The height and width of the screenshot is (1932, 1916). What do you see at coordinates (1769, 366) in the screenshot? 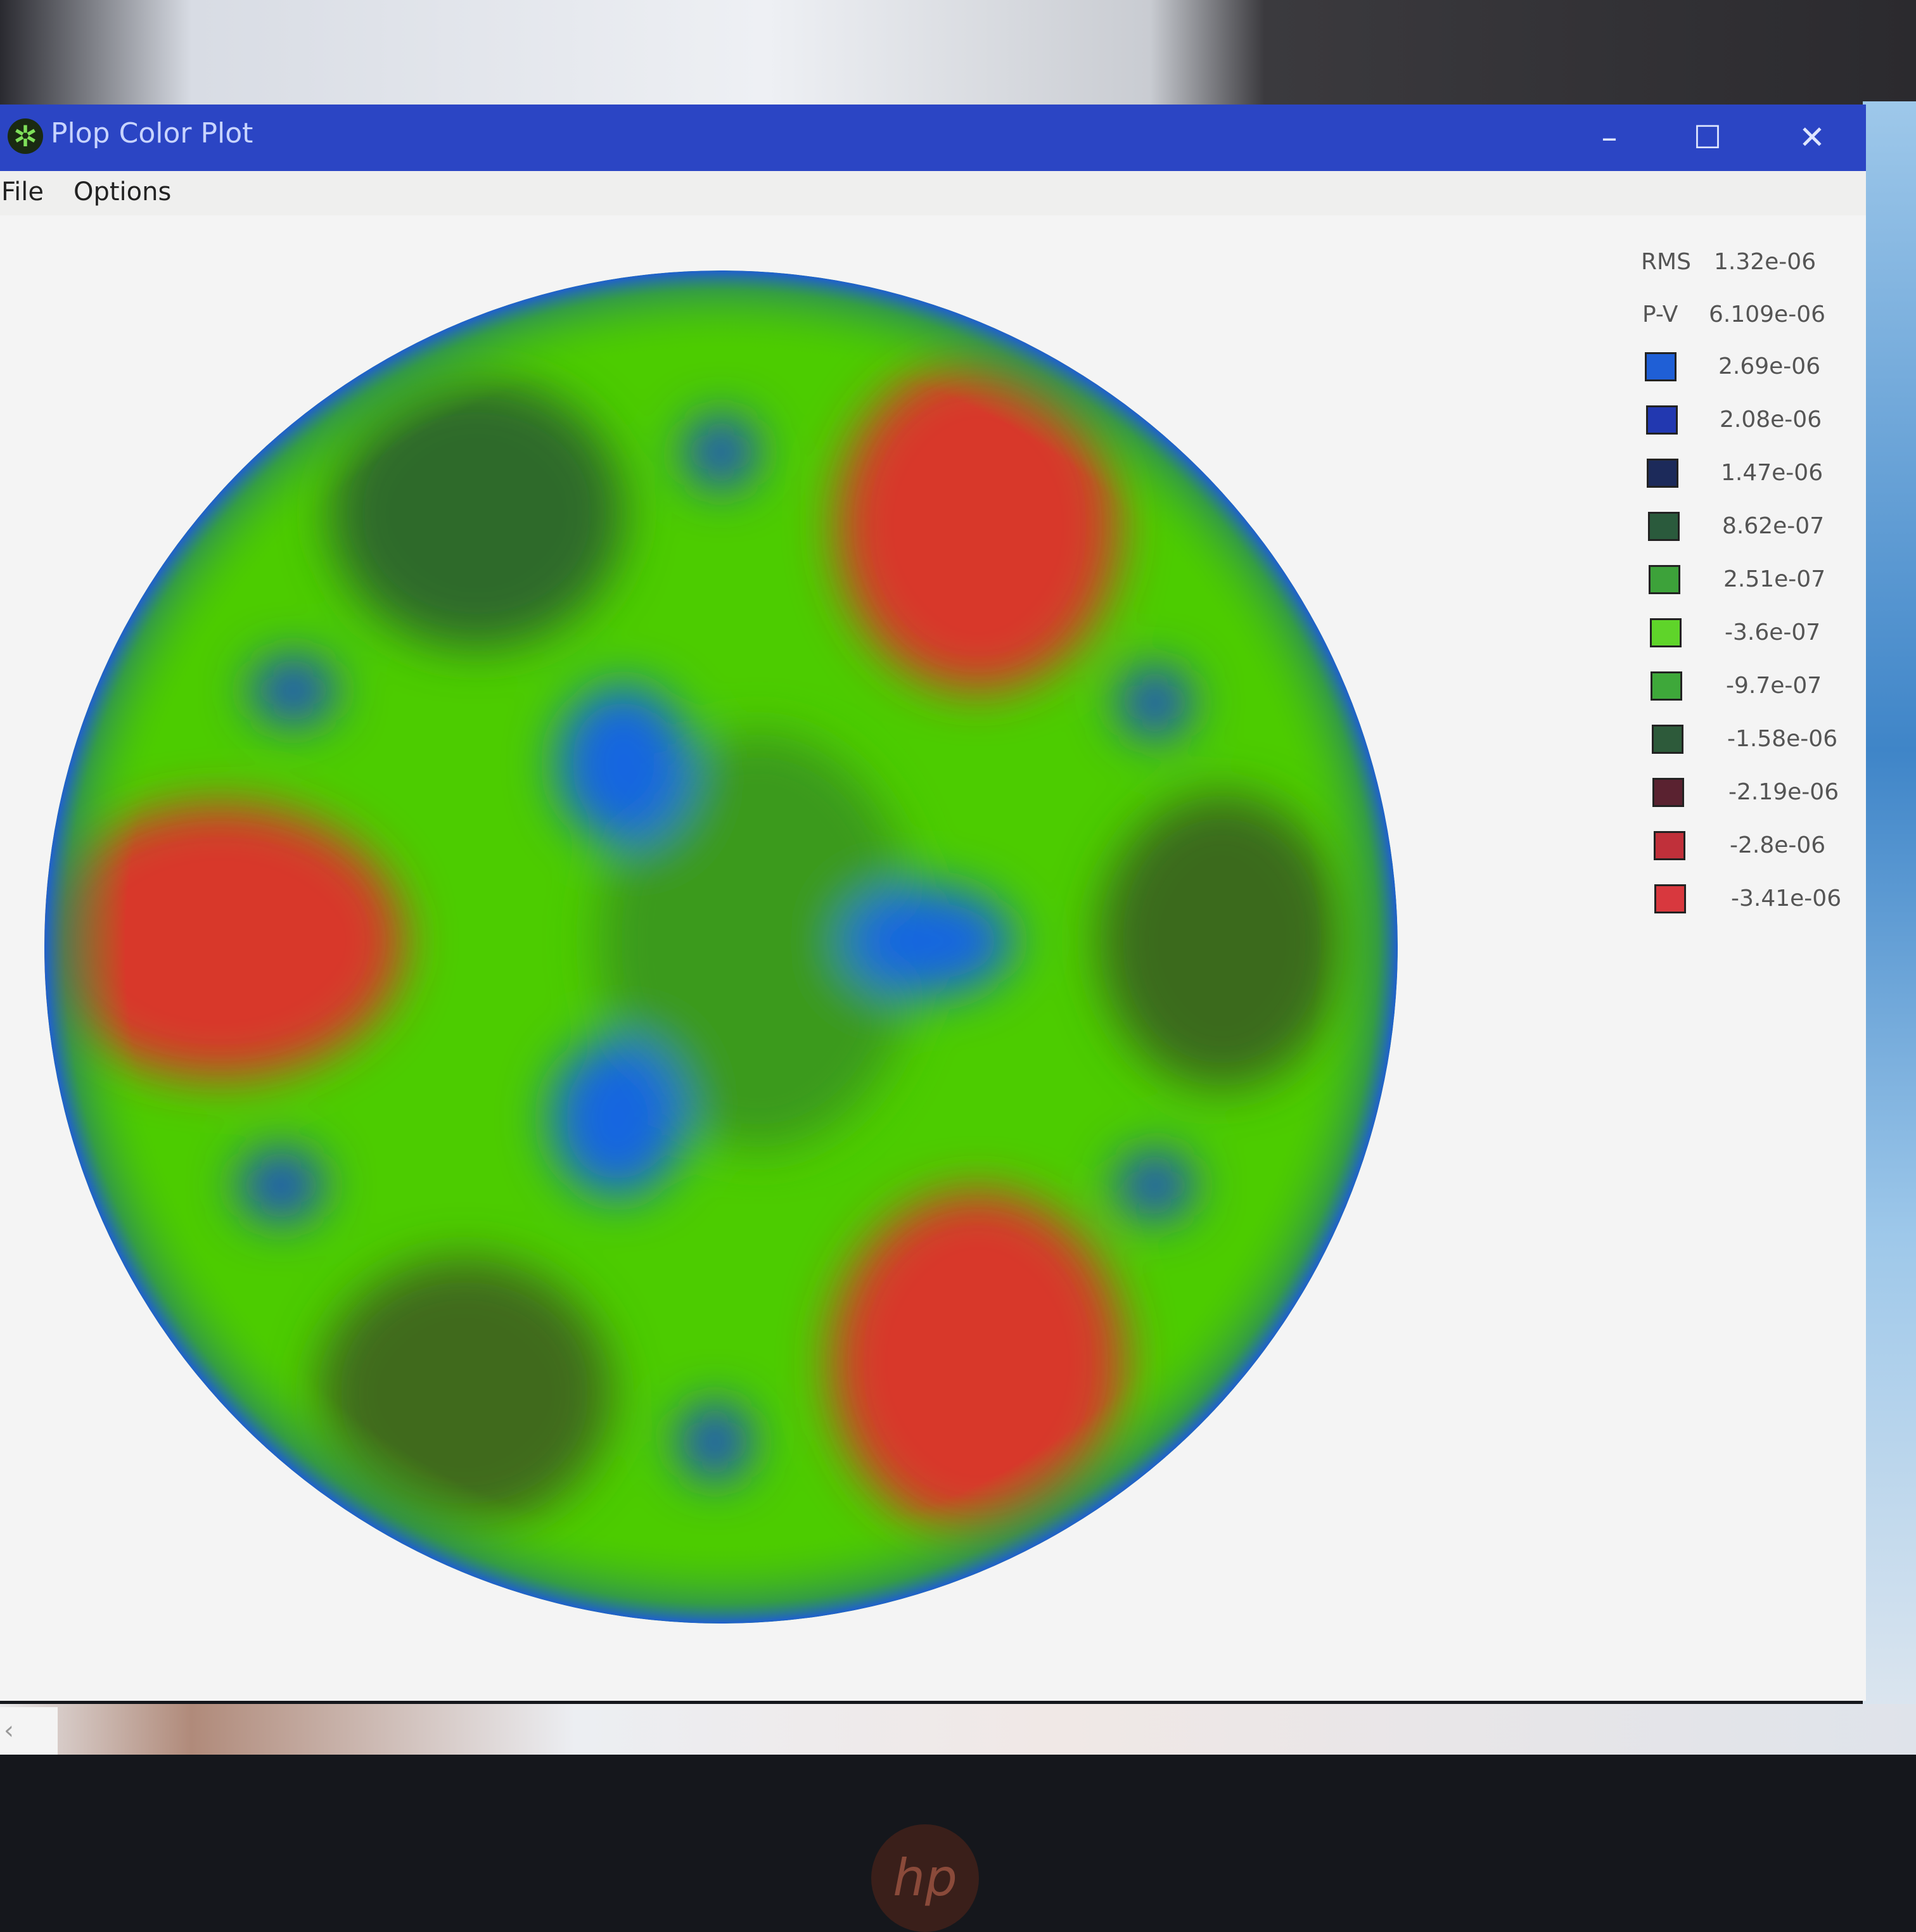
I see `legend-value: 2.69e-06` at bounding box center [1769, 366].